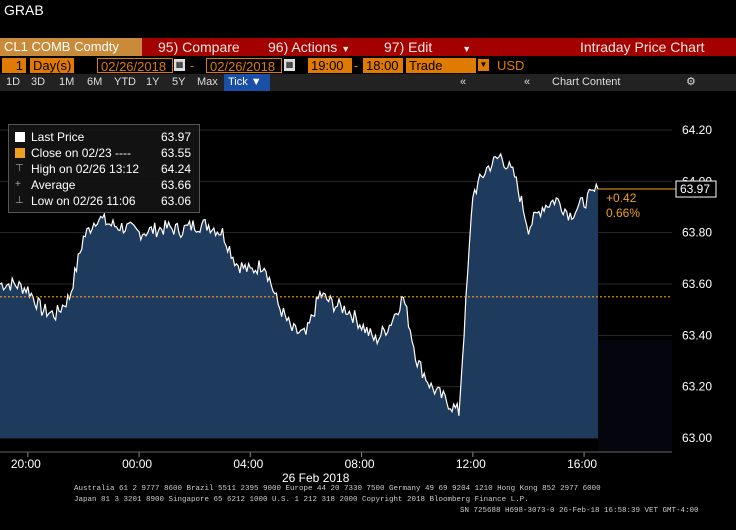 Image resolution: width=736 pixels, height=530 pixels. Describe the element at coordinates (441, 65) in the screenshot. I see `market-select: Trade` at that location.